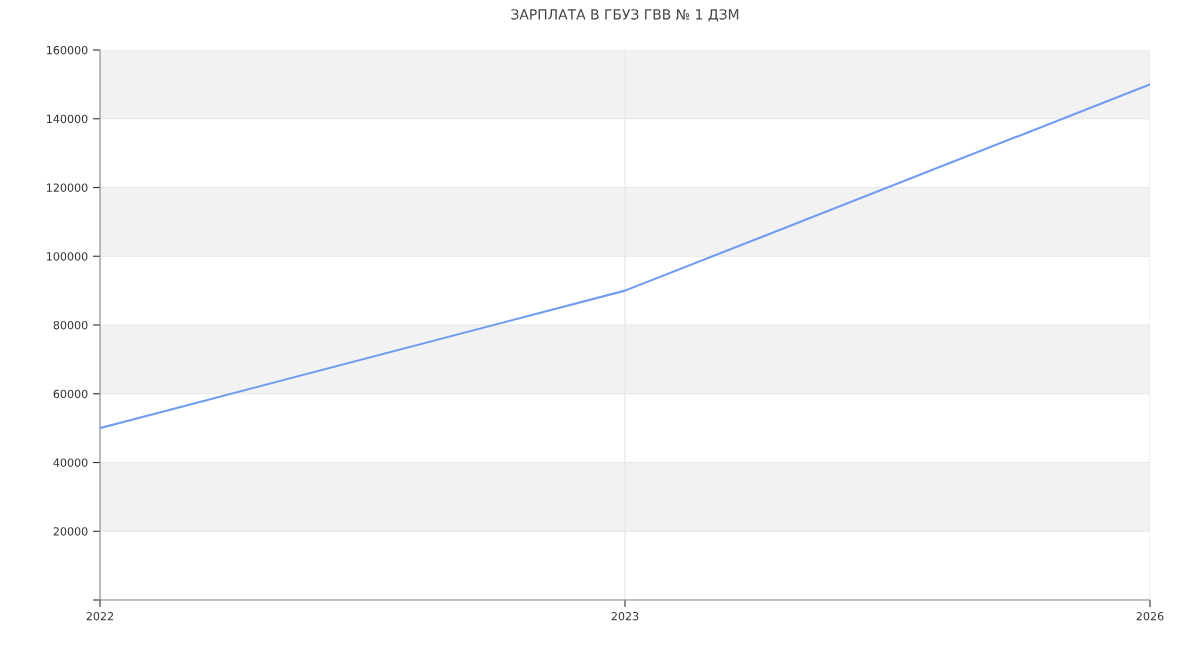 The height and width of the screenshot is (650, 1200). What do you see at coordinates (67, 50) in the screenshot?
I see `y-tick-label: 160000` at bounding box center [67, 50].